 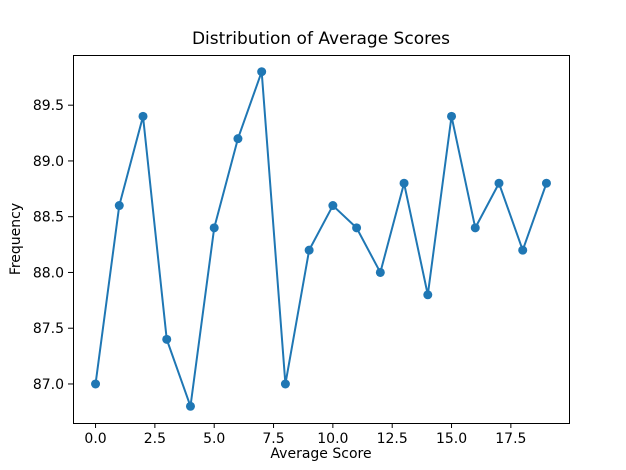 What do you see at coordinates (510, 439) in the screenshot?
I see `x-tick-label: 17.5` at bounding box center [510, 439].